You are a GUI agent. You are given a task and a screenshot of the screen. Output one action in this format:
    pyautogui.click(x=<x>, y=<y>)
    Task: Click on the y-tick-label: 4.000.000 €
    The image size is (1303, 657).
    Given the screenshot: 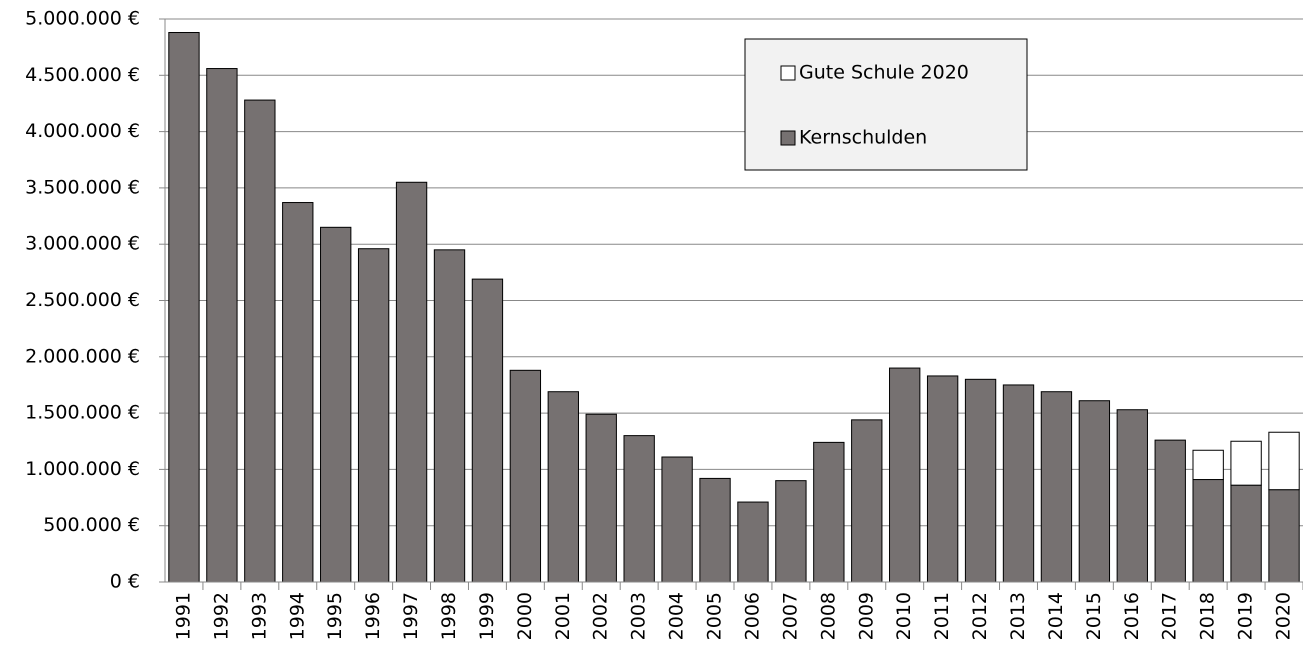 What is the action you would take?
    pyautogui.click(x=82, y=131)
    